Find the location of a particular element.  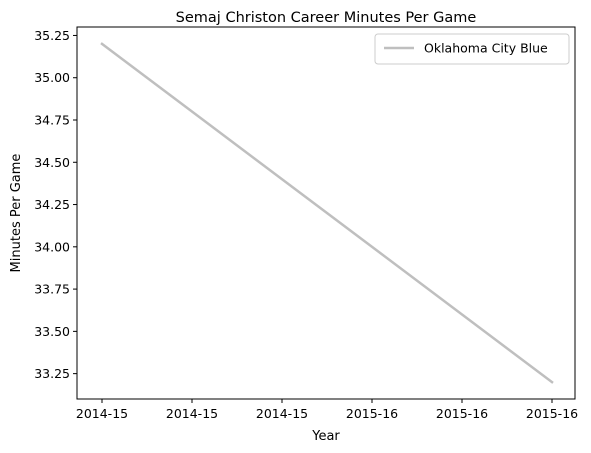

y-tick-label: 34.75 is located at coordinates (52, 120).